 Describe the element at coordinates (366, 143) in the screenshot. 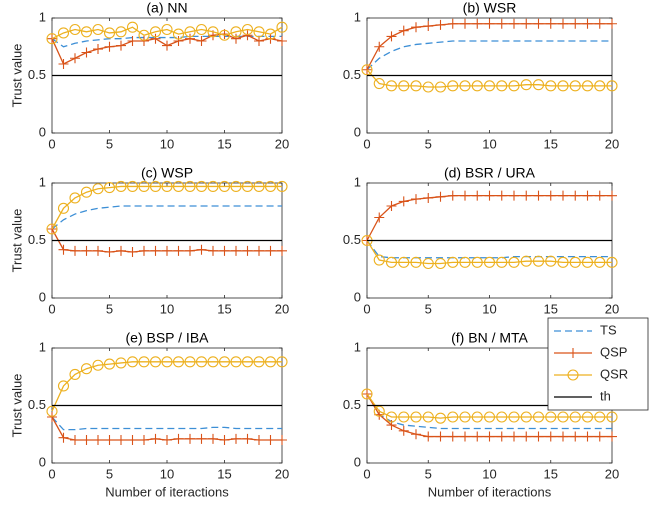

I see `x-tick-label: 0` at that location.